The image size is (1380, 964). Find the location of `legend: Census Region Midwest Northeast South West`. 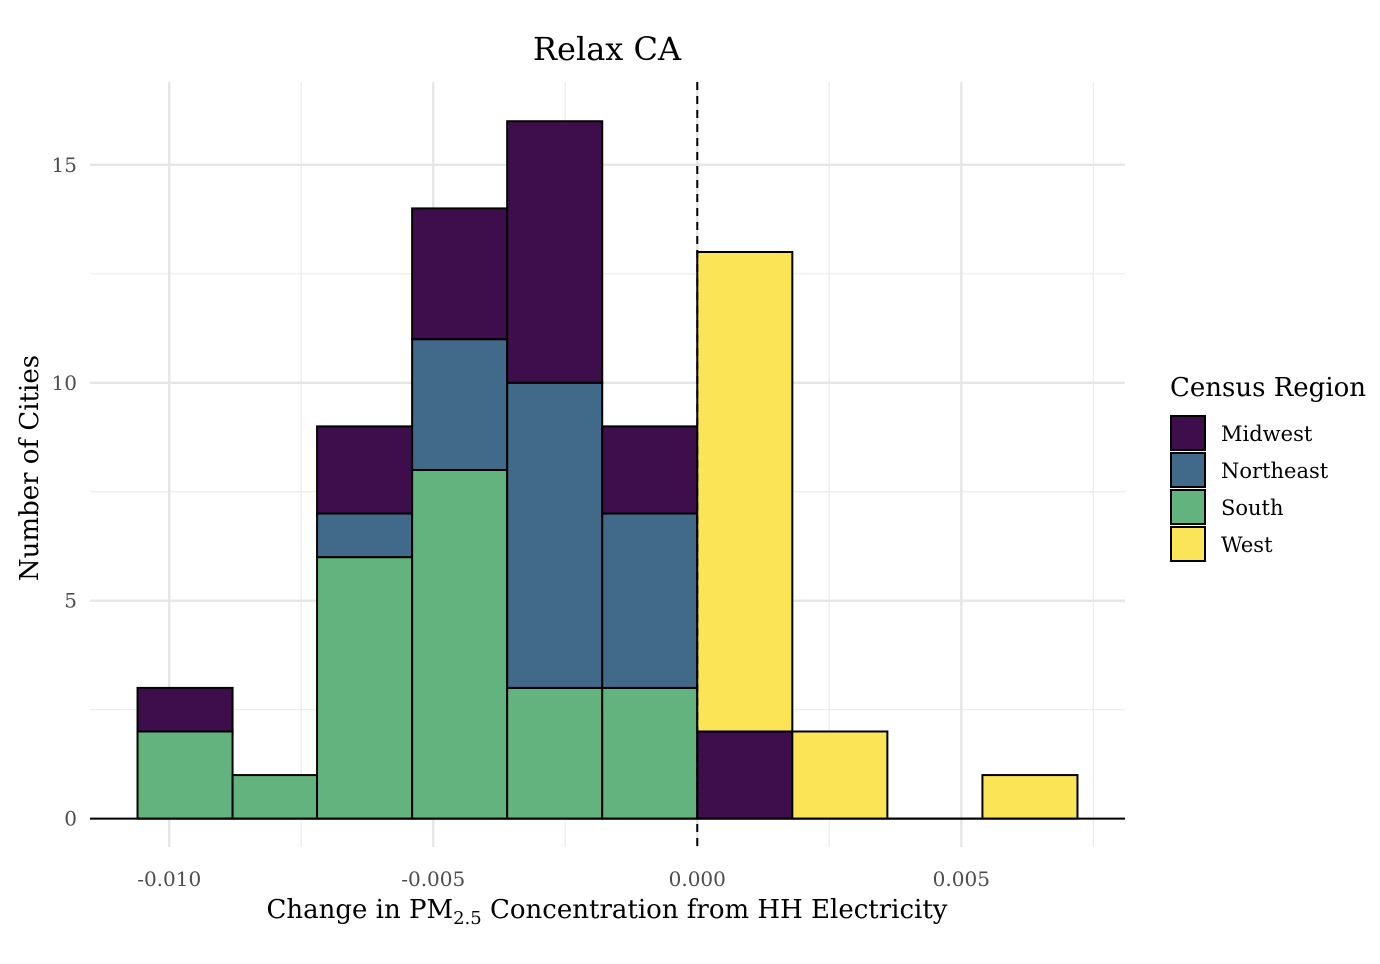

legend: Census Region Midwest Northeast South West is located at coordinates (1268, 467).